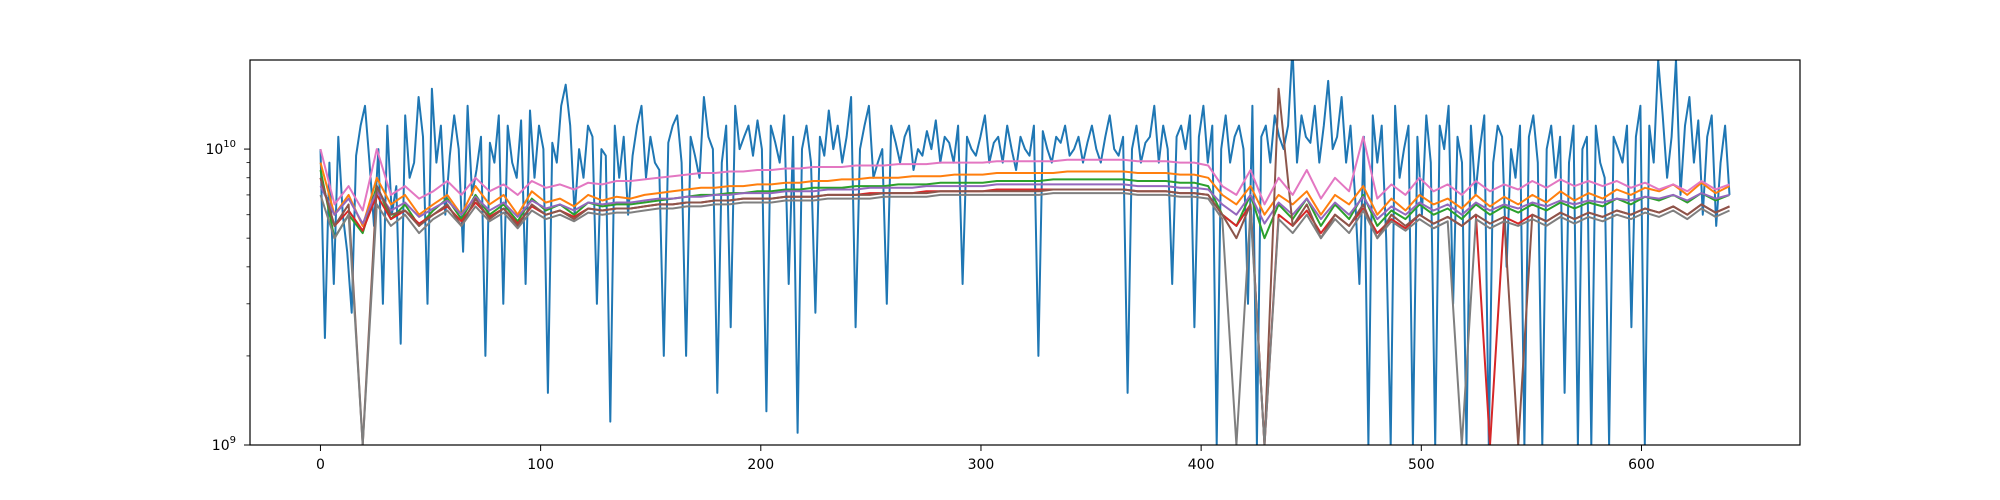  What do you see at coordinates (981, 465) in the screenshot?
I see `x-tick-label: 300` at bounding box center [981, 465].